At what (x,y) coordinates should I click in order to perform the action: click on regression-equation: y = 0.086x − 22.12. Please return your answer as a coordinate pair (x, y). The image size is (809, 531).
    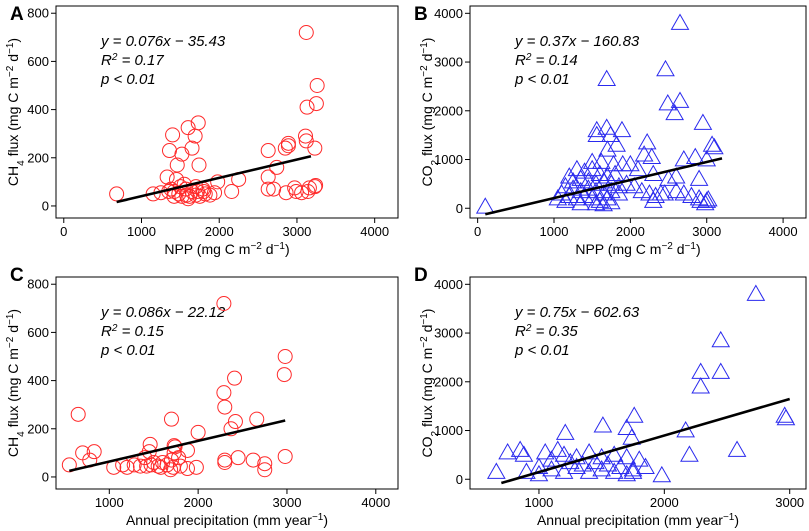
    Looking at the image, I should click on (163, 312).